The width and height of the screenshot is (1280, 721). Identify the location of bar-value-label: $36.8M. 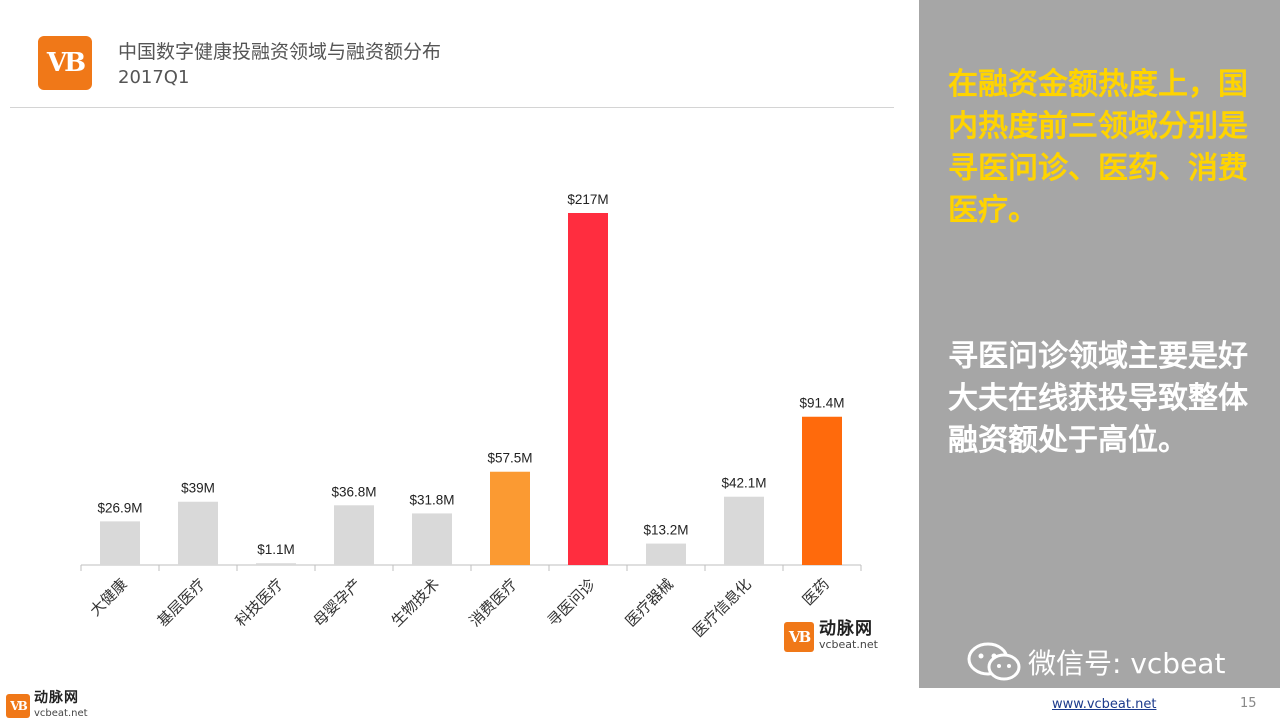
(353, 491).